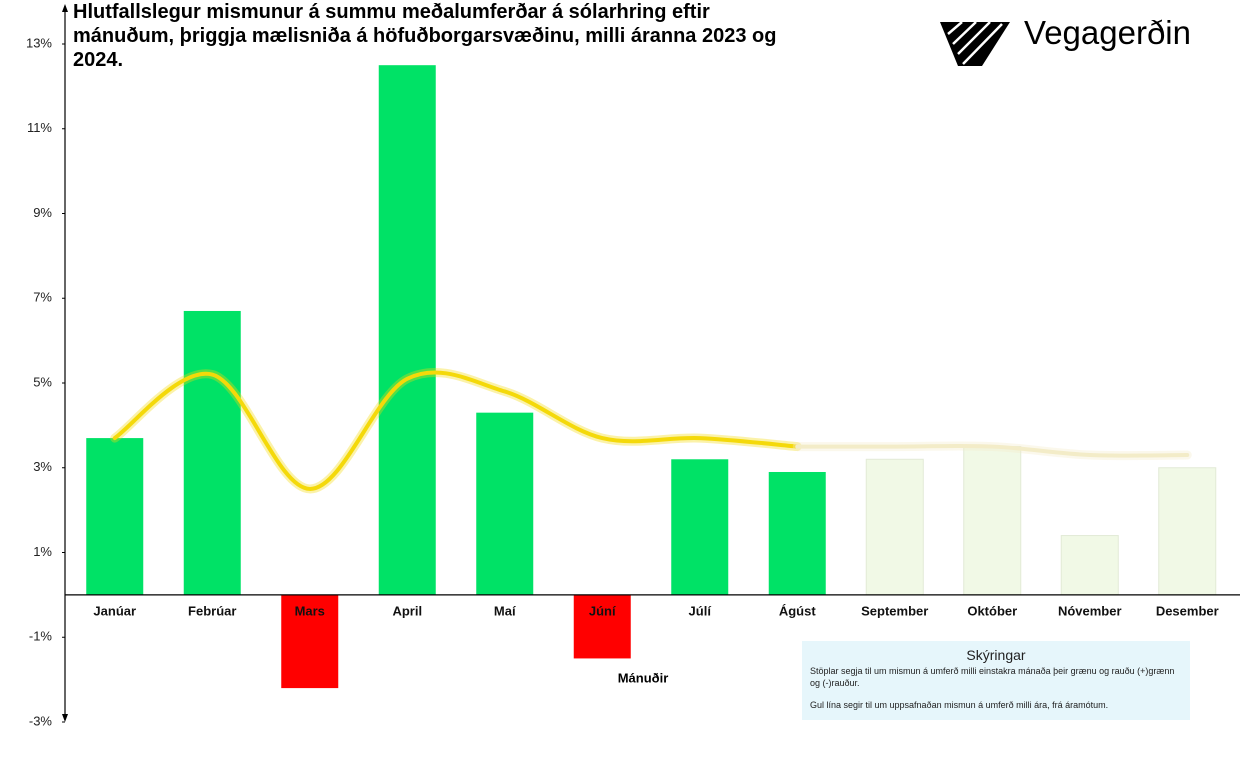  What do you see at coordinates (41, 720) in the screenshot?
I see `y-tick-label: -3%` at bounding box center [41, 720].